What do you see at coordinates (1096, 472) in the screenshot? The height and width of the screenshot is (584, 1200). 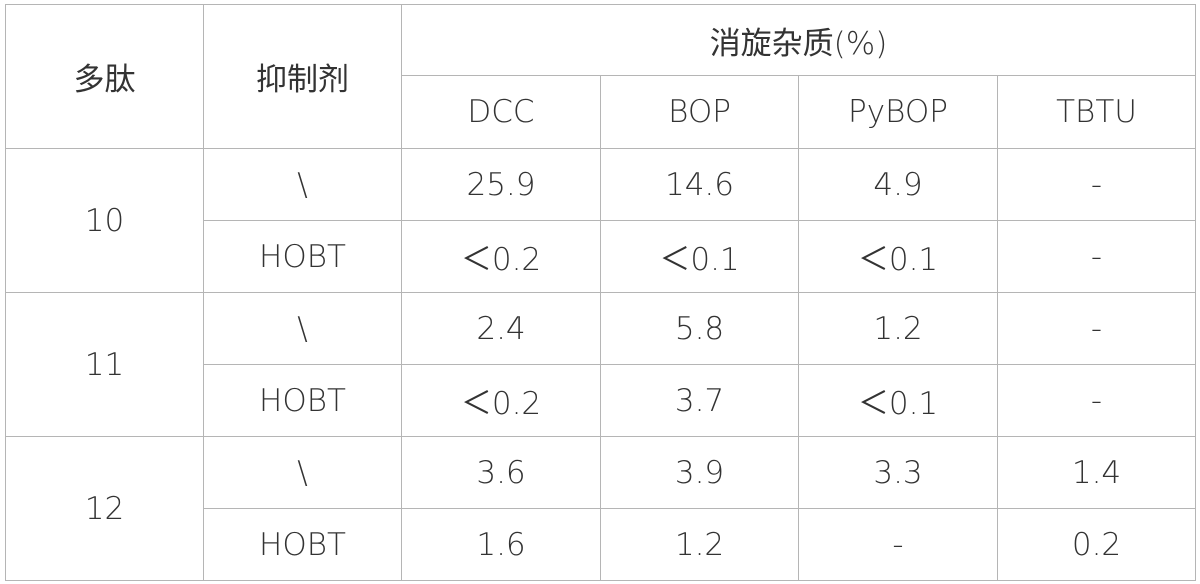 I see `value-cell: 1.4` at bounding box center [1096, 472].